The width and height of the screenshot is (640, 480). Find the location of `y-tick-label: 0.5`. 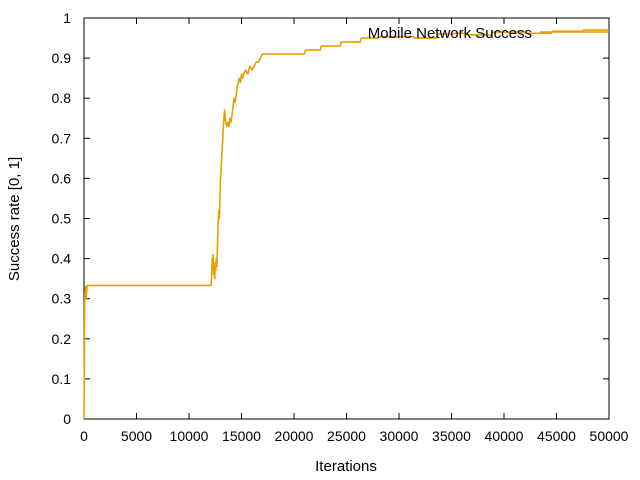

y-tick-label: 0.5 is located at coordinates (62, 219).